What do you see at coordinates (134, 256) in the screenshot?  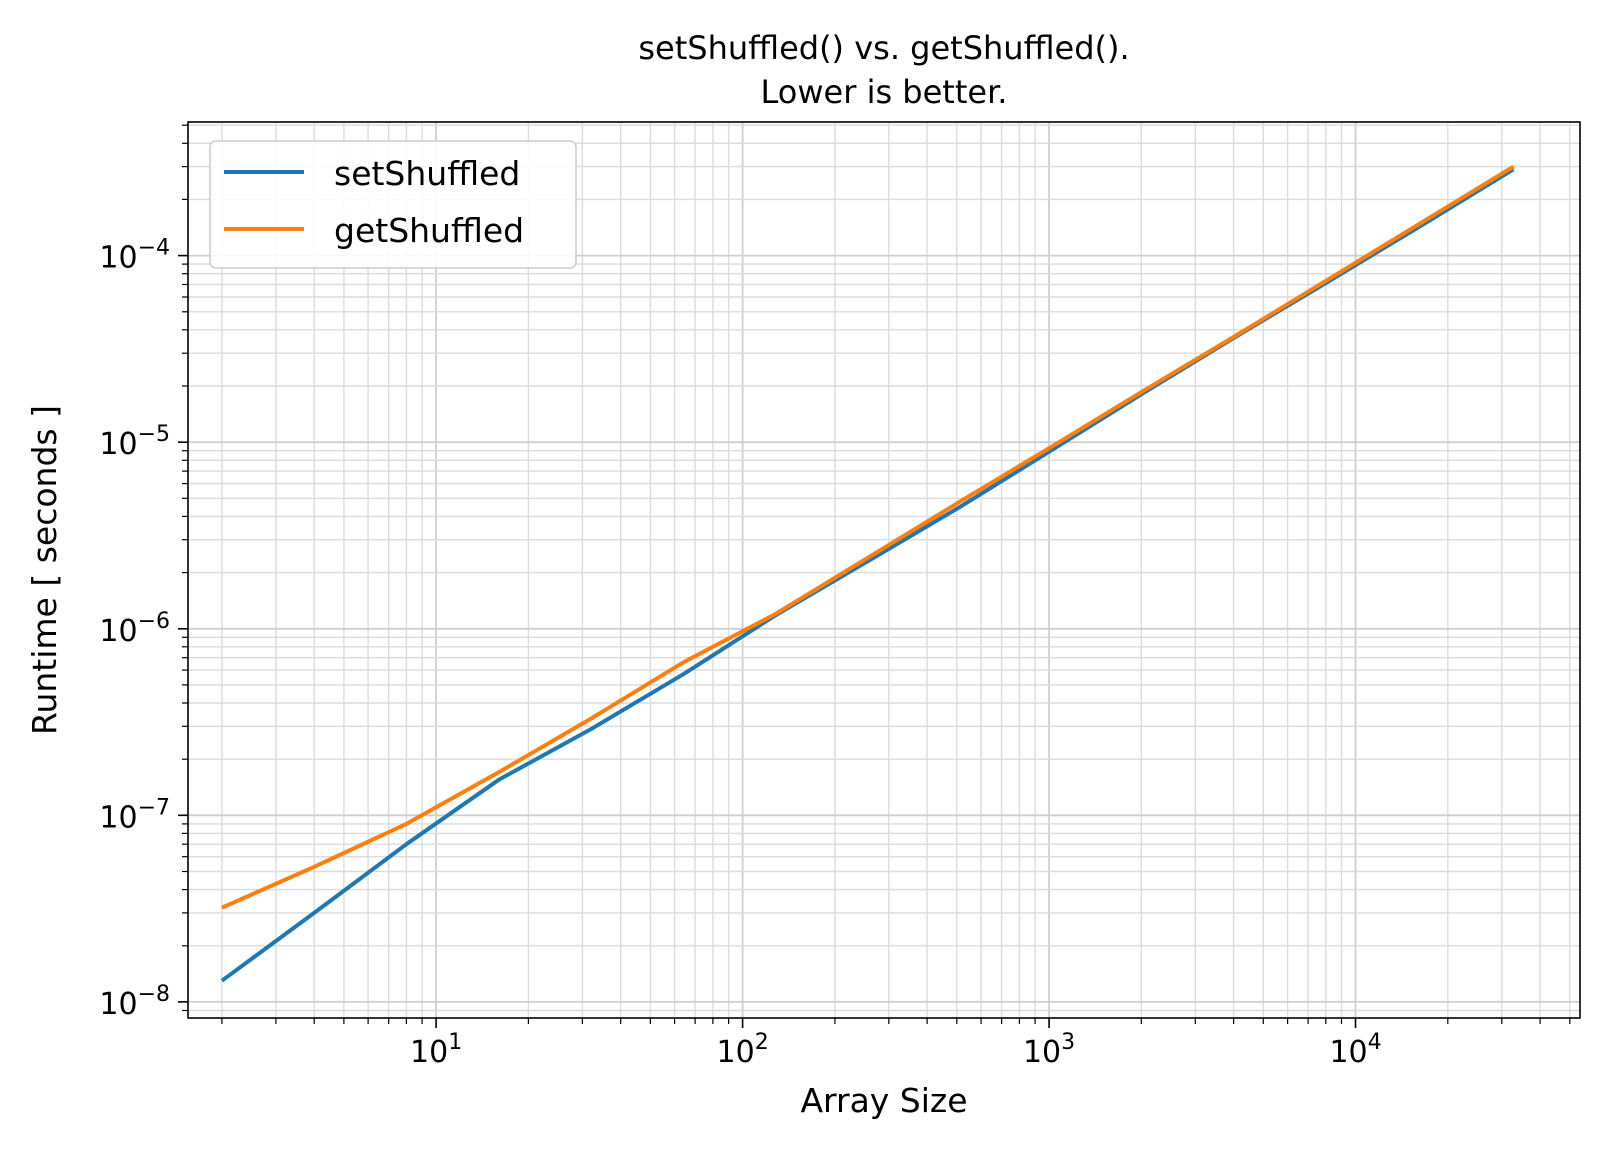 I see `y-tick-label: 10⁻⁴` at bounding box center [134, 256].